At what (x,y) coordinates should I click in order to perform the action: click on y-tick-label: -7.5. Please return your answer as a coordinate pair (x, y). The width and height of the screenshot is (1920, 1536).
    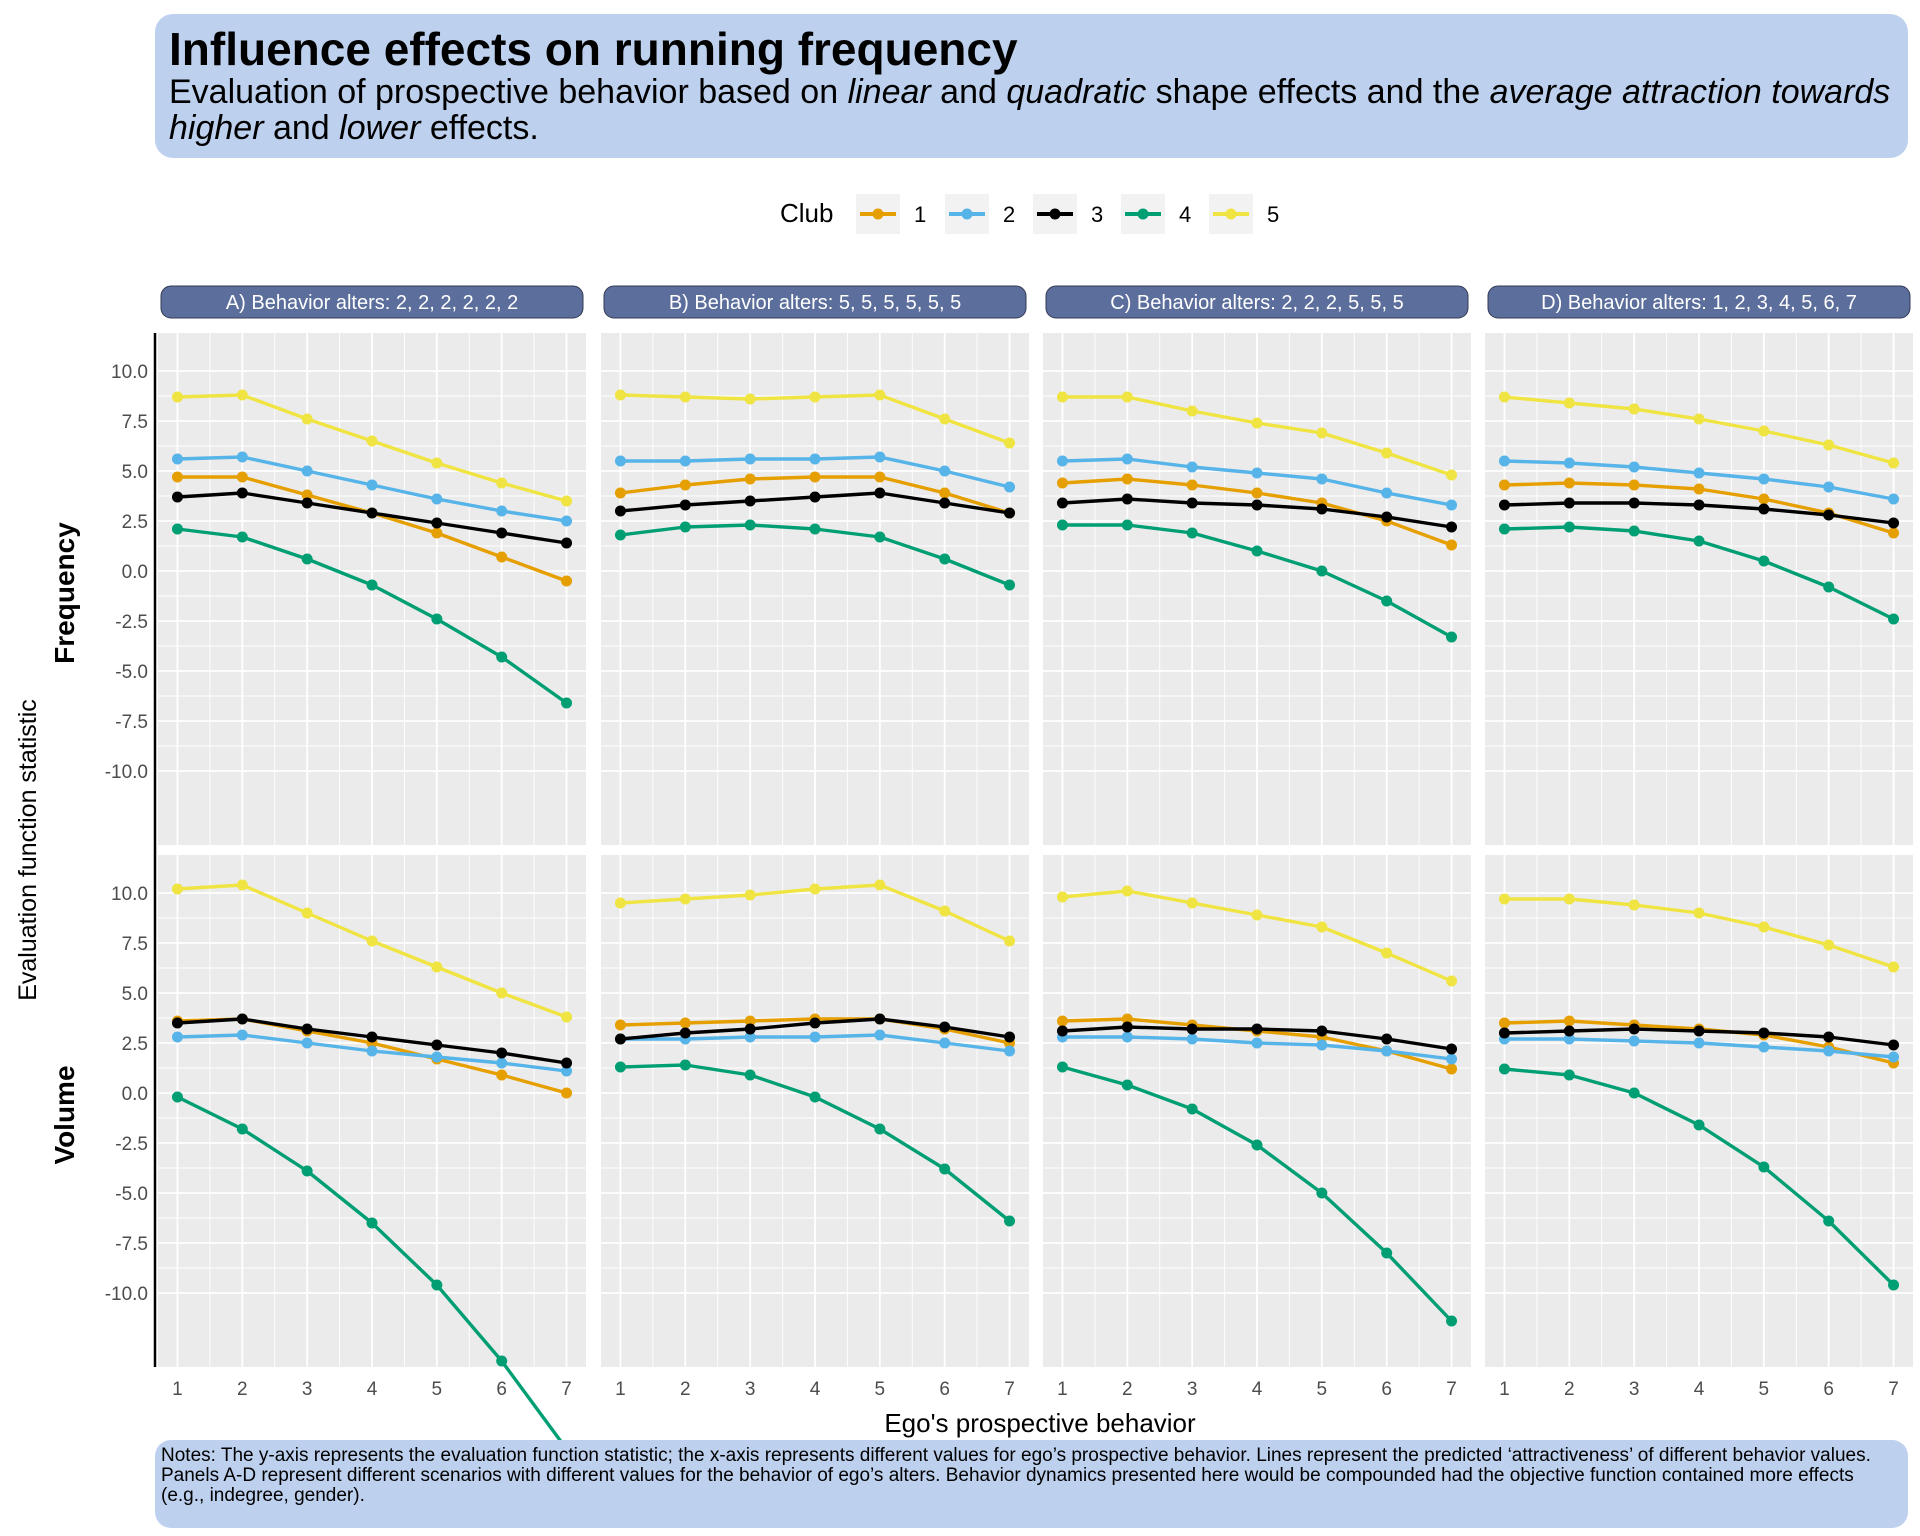
    Looking at the image, I should click on (131, 722).